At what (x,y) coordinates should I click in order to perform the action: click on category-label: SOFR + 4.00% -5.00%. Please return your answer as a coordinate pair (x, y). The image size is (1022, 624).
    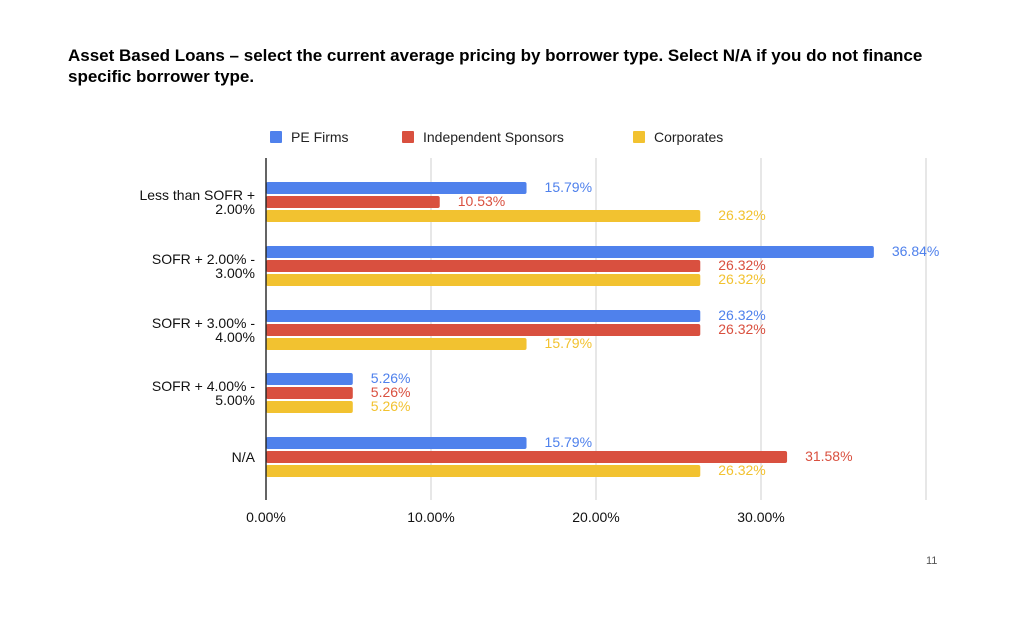
    Looking at the image, I should click on (203, 393).